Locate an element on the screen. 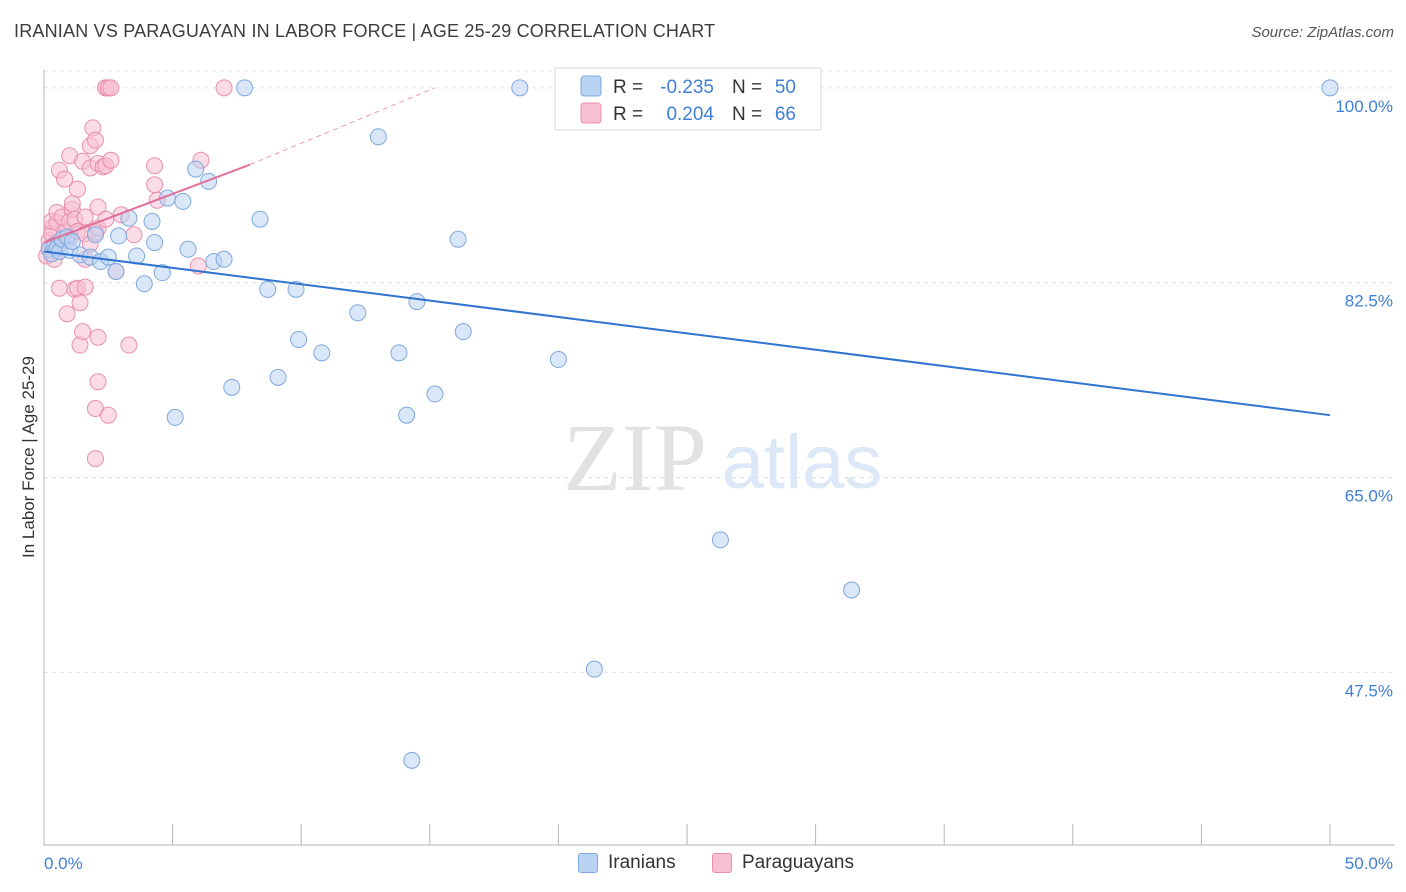  legend-item-iranians: Iranians is located at coordinates (627, 863).